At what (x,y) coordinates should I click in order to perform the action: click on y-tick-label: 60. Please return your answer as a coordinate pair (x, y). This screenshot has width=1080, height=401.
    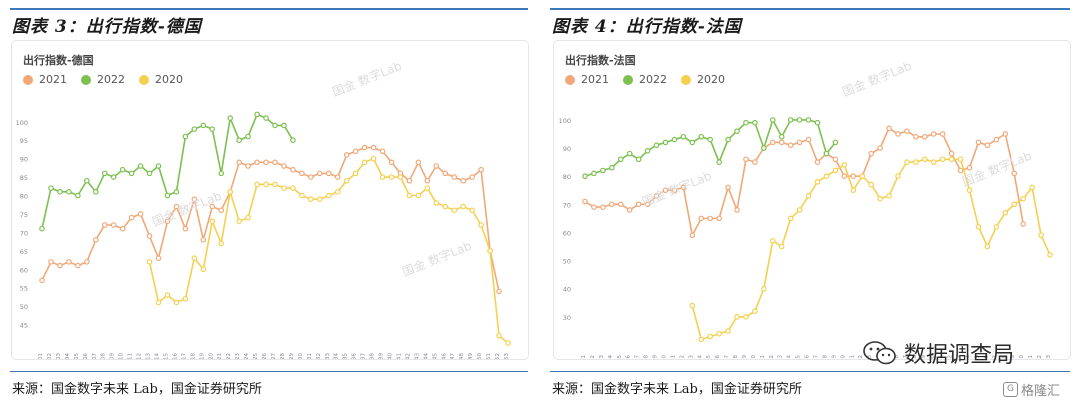
    Looking at the image, I should click on (567, 233).